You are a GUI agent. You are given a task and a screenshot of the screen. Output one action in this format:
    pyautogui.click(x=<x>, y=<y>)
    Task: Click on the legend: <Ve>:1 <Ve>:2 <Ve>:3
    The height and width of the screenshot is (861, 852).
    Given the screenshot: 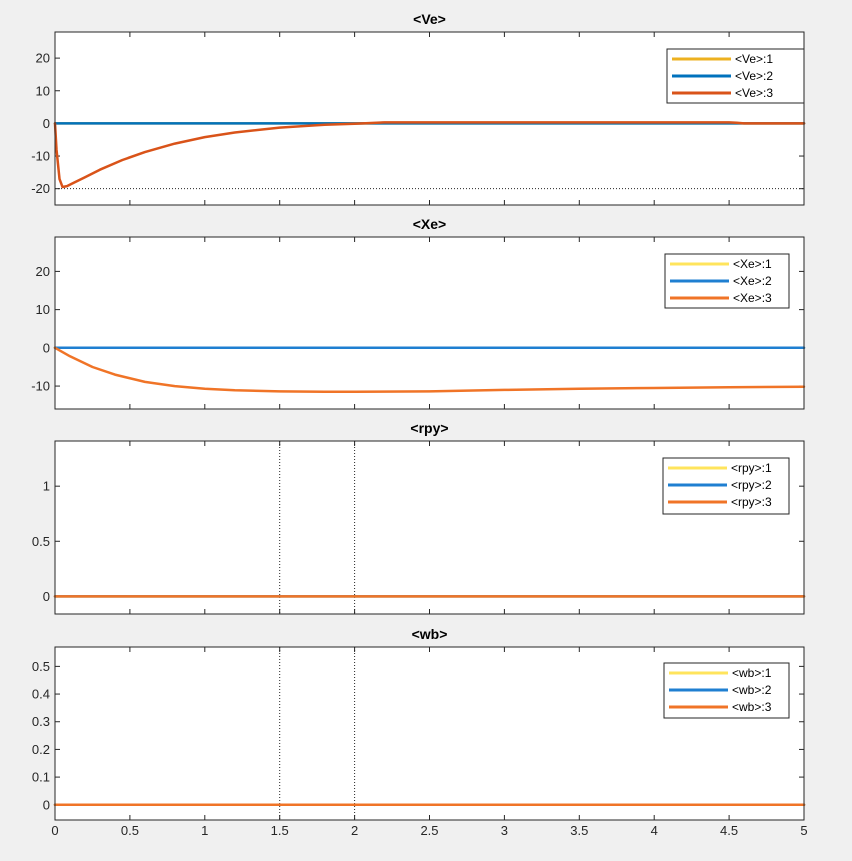 What is the action you would take?
    pyautogui.click(x=735, y=76)
    